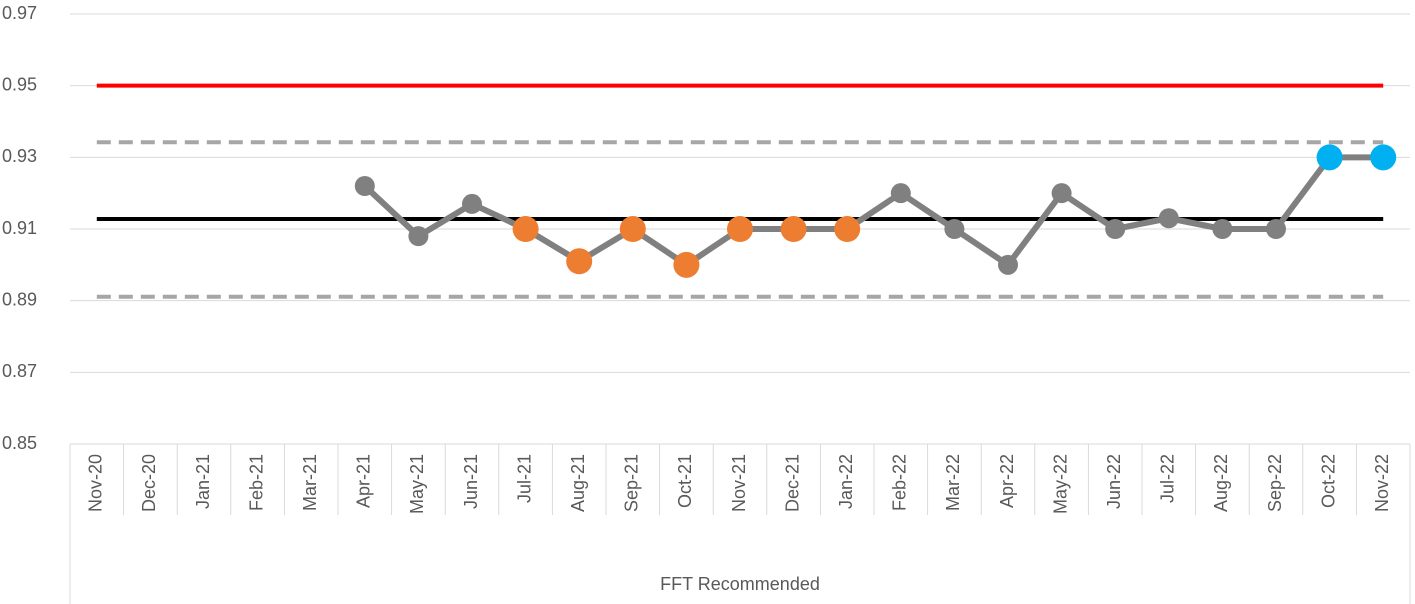  I want to click on x-tick-label: Mar-21, so click(310, 482).